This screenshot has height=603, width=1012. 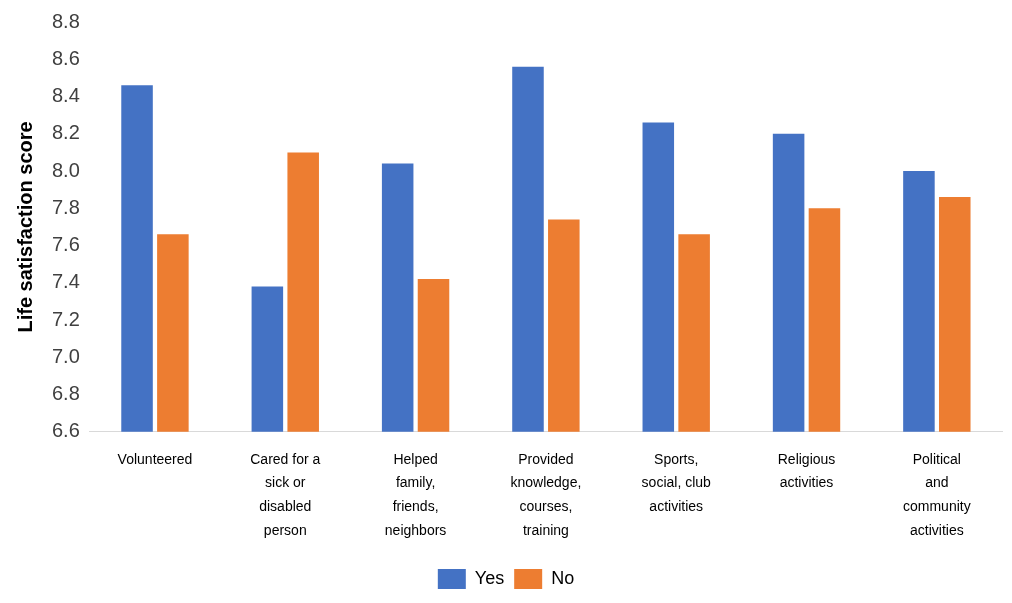 I want to click on y-axis-title: Life satisfaction score, so click(x=24, y=227).